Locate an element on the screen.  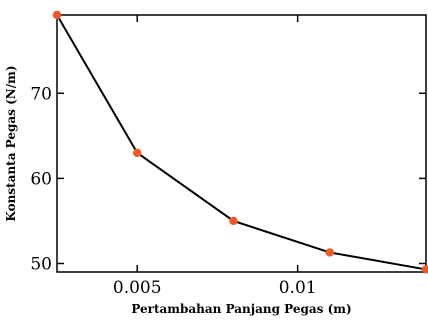
x-axis-label: Pertambahan Panjang Pegas (m) is located at coordinates (241, 309).